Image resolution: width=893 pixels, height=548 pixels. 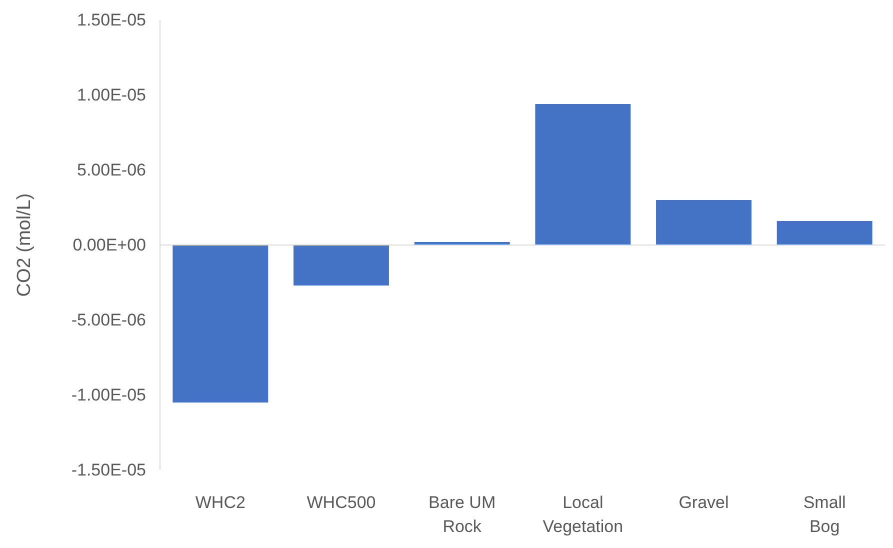 I want to click on y-tick-label: -1.00E-05, so click(x=108, y=394).